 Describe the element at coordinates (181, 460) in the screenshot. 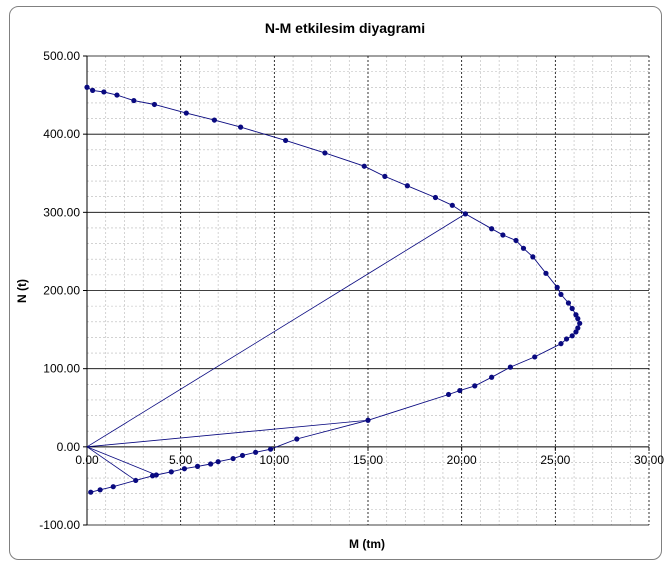

I see `x-tick-label: 5.00` at that location.